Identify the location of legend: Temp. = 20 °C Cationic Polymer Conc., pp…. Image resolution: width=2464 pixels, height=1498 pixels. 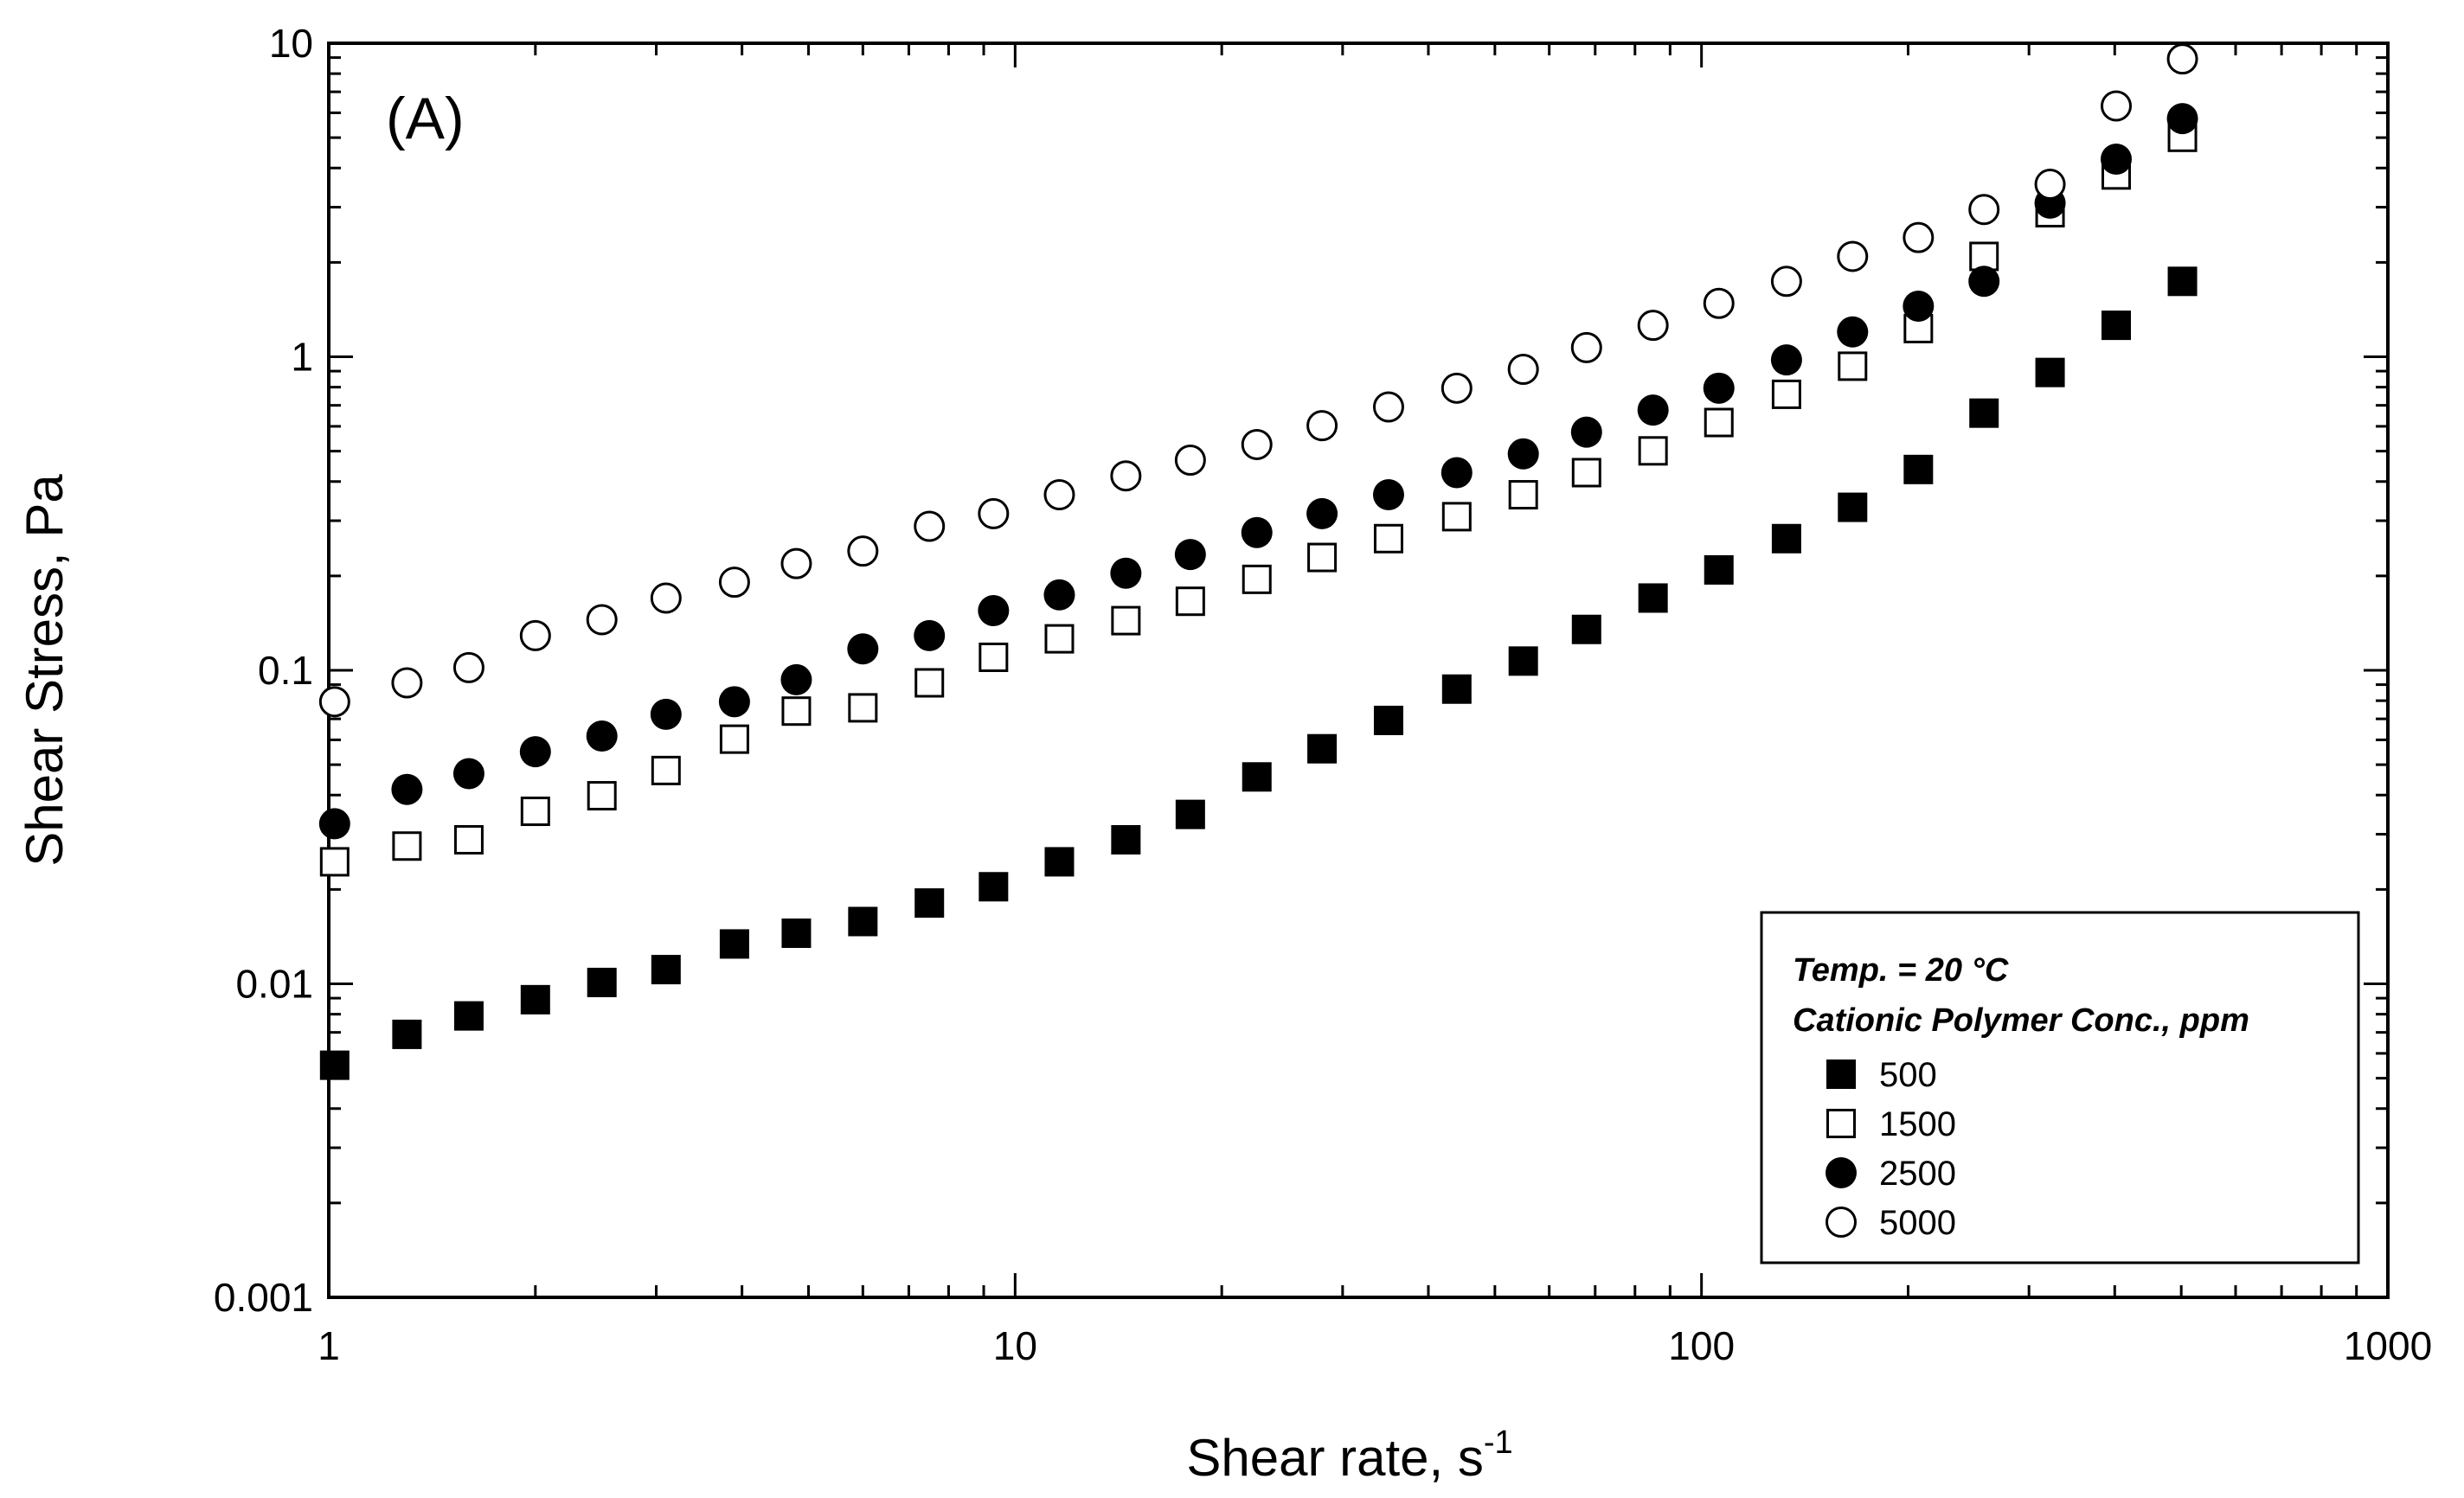
(2060, 1087).